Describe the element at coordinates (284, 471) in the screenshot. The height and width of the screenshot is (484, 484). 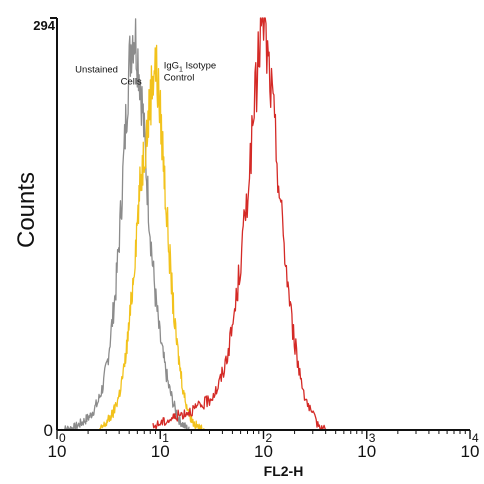
I see `x-axis-title: FL2-H` at that location.